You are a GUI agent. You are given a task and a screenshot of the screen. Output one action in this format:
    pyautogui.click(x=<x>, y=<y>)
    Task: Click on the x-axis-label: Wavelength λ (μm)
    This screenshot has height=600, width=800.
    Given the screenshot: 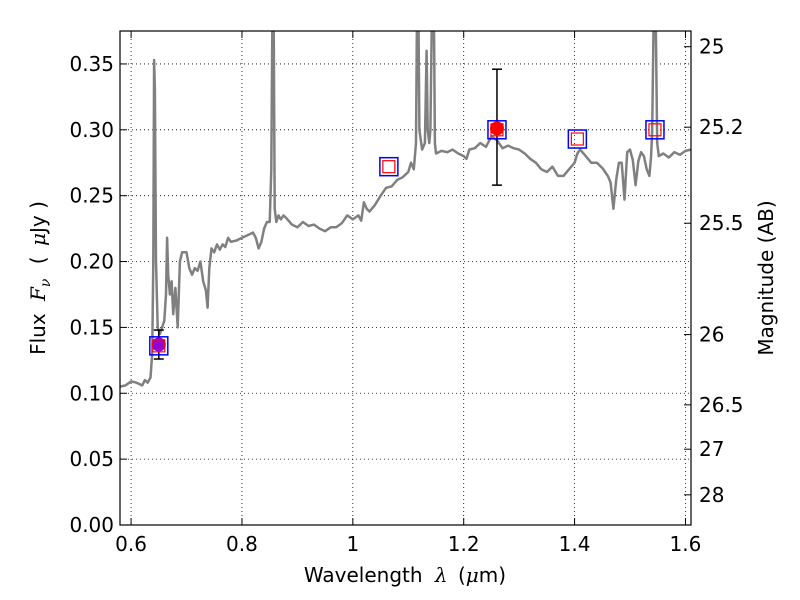 What is the action you would take?
    pyautogui.click(x=405, y=575)
    